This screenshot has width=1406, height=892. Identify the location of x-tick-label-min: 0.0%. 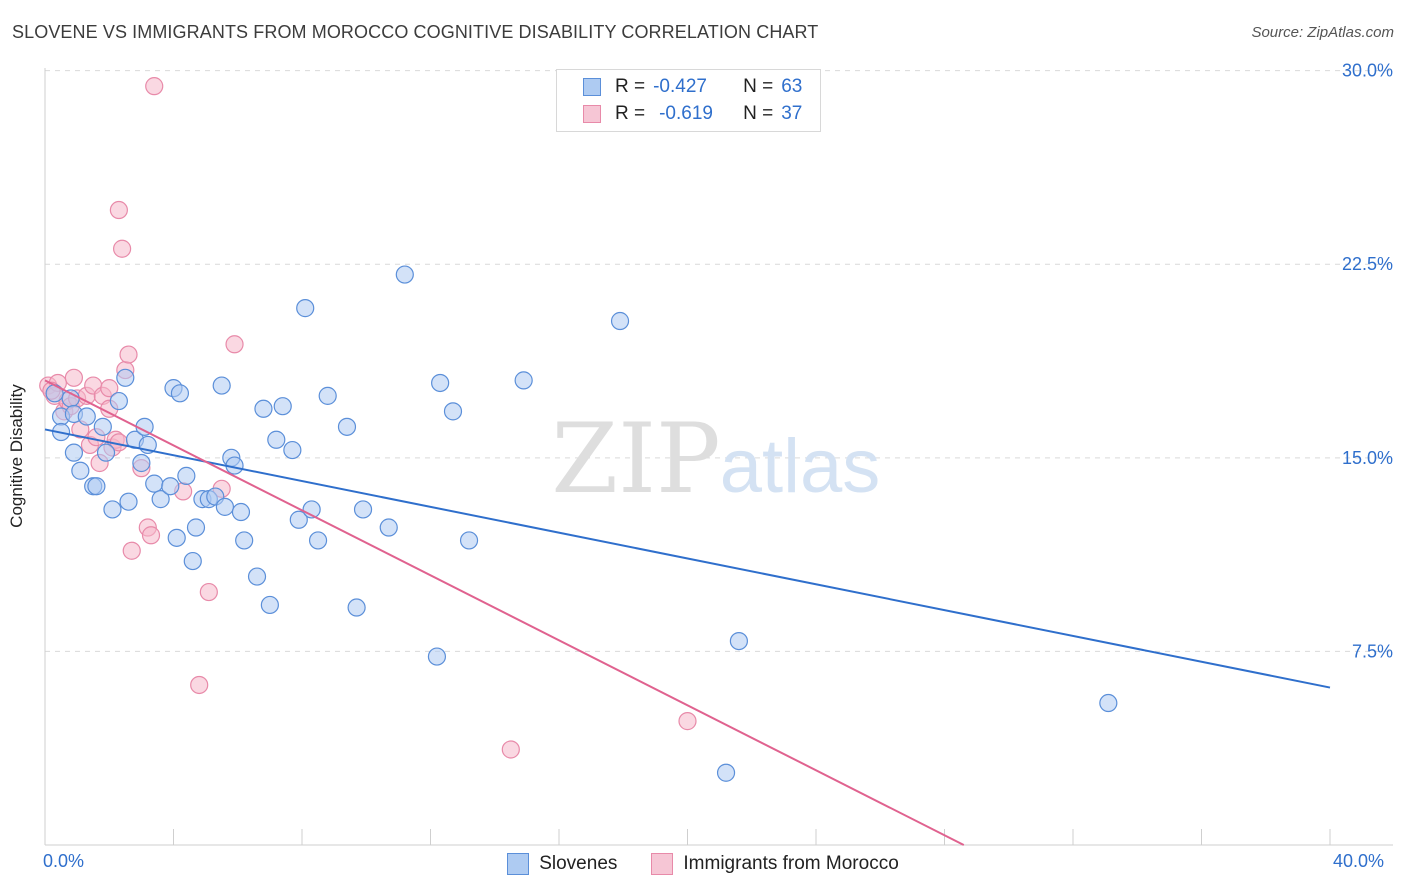
(64, 861).